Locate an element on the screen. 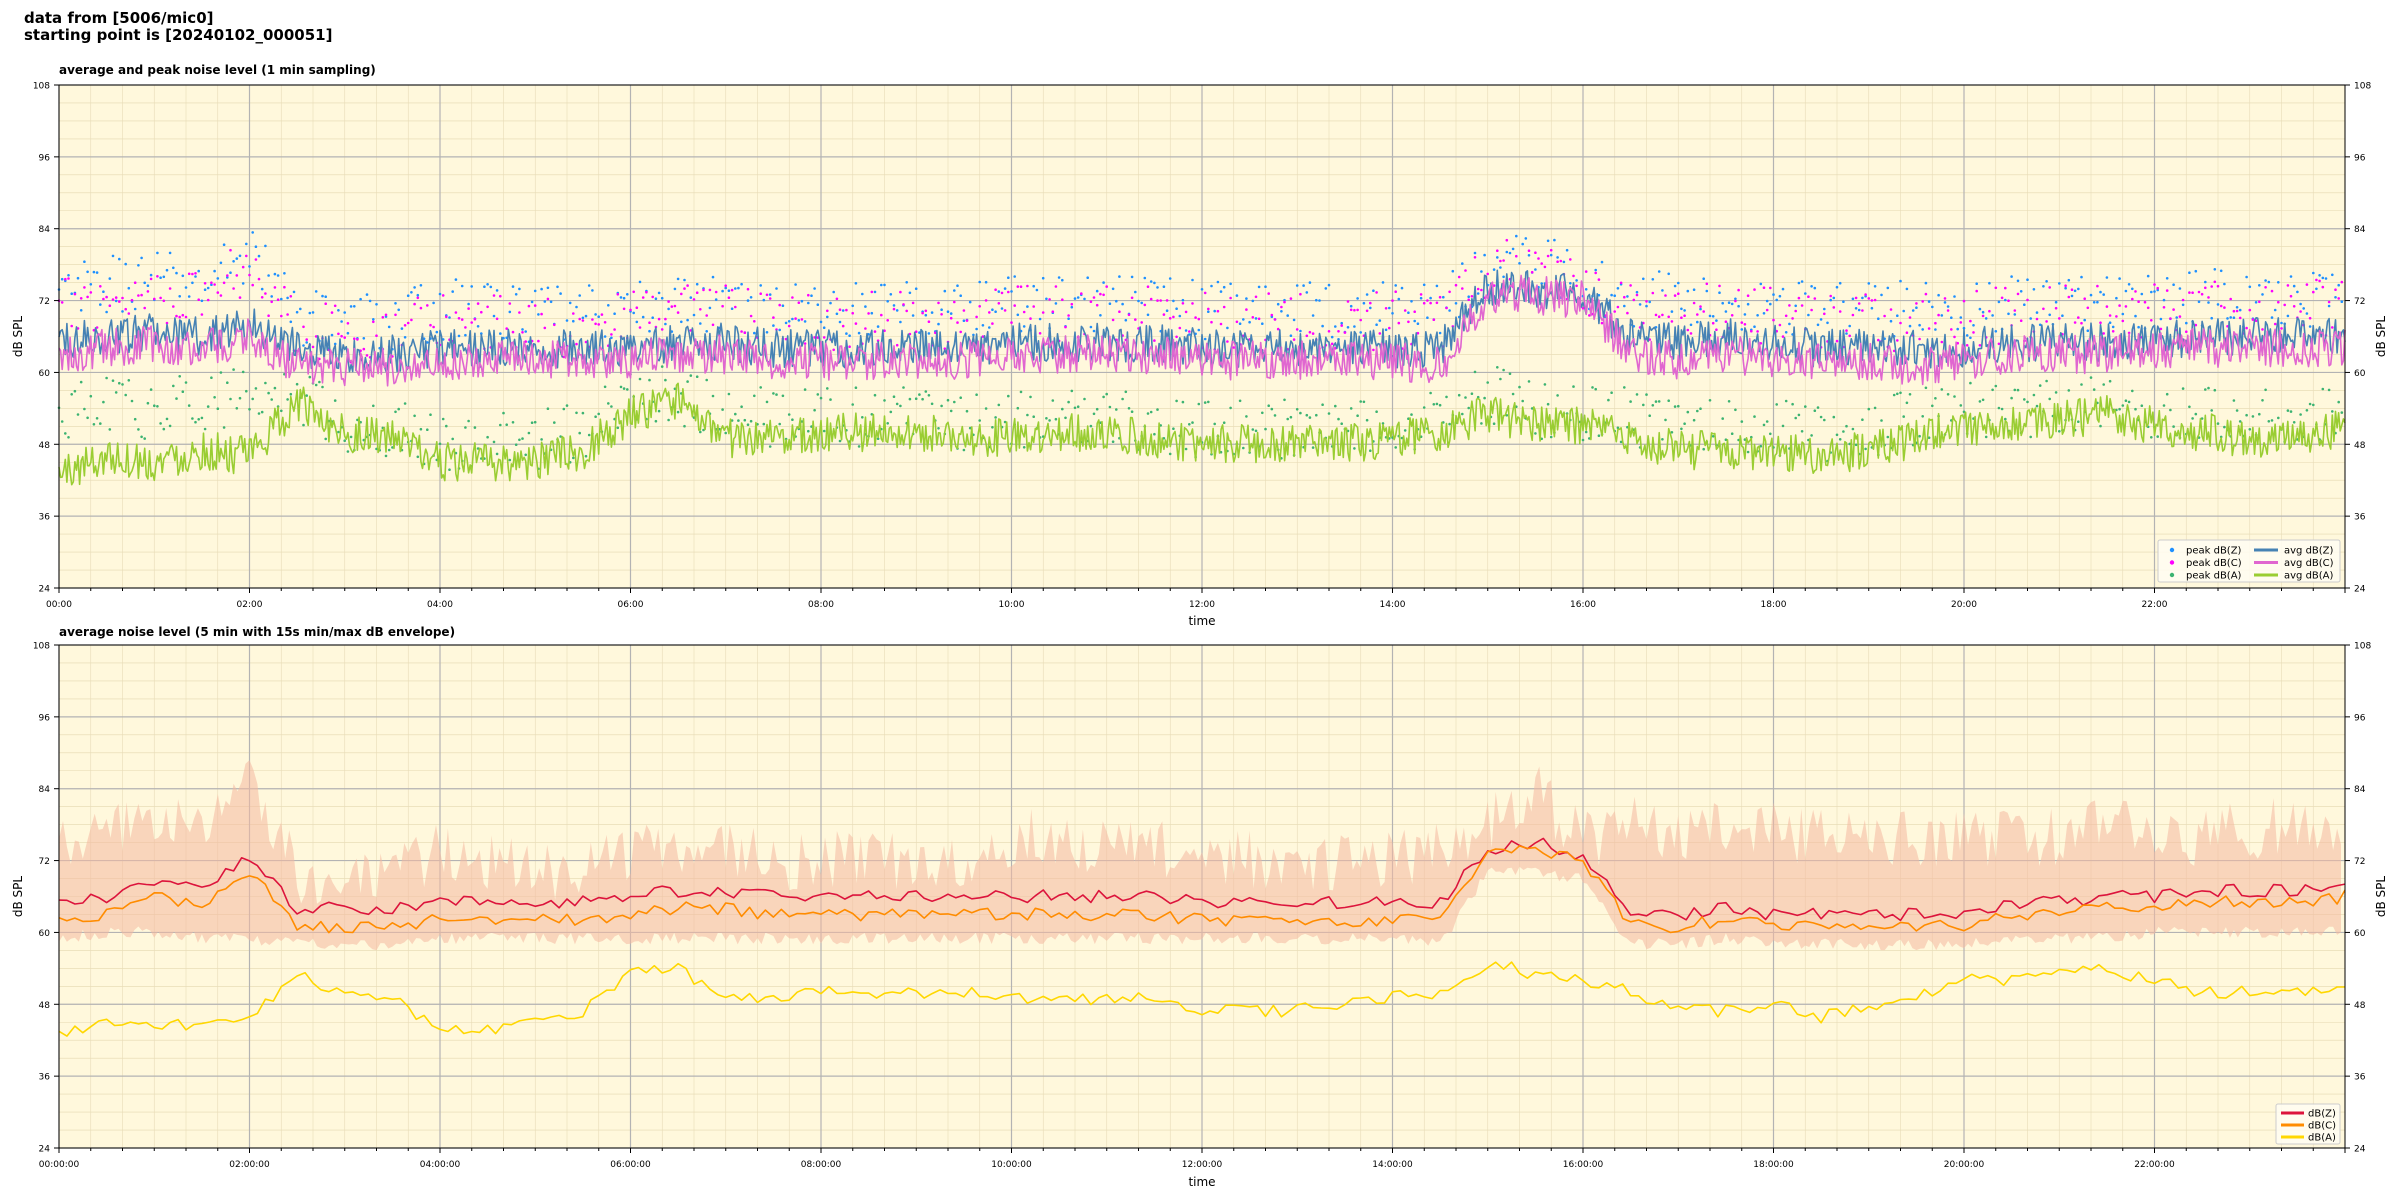 The width and height of the screenshot is (2400, 1200). y-axis-label-right: dB SPL is located at coordinates (2381, 897).